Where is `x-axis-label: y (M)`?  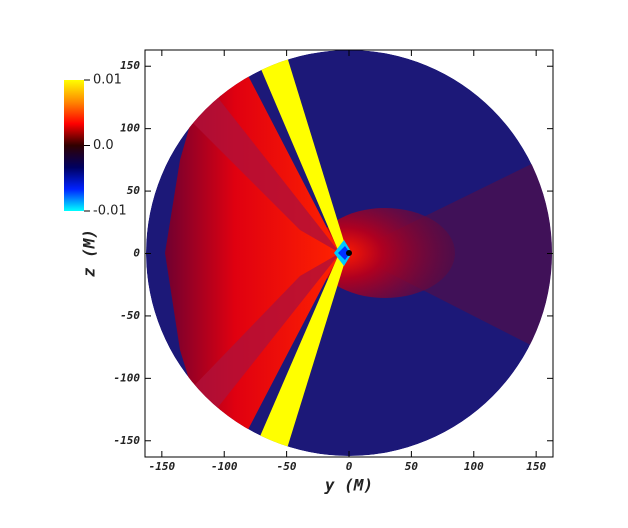 x-axis-label: y (M) is located at coordinates (348, 485).